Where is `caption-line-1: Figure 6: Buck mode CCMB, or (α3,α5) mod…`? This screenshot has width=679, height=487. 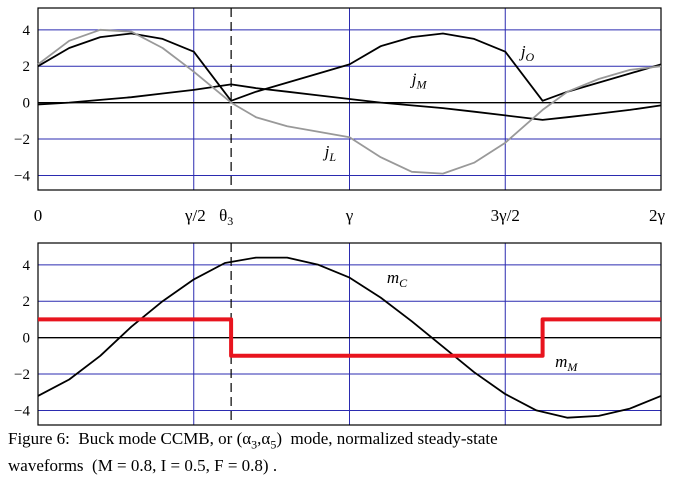
caption-line-1: Figure 6: Buck mode CCMB, or (α3,α5) mod… is located at coordinates (340, 441).